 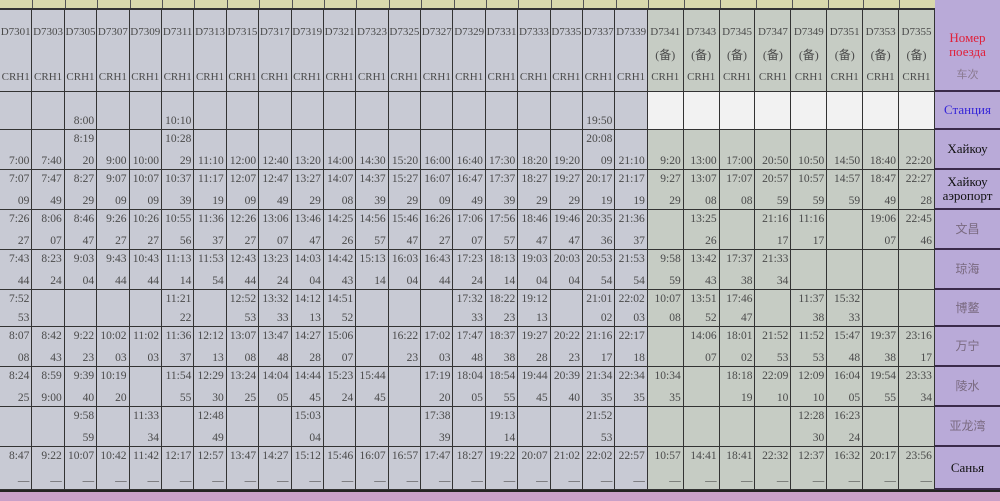 I want to click on time-cell: 13:25 26, so click(x=701, y=230).